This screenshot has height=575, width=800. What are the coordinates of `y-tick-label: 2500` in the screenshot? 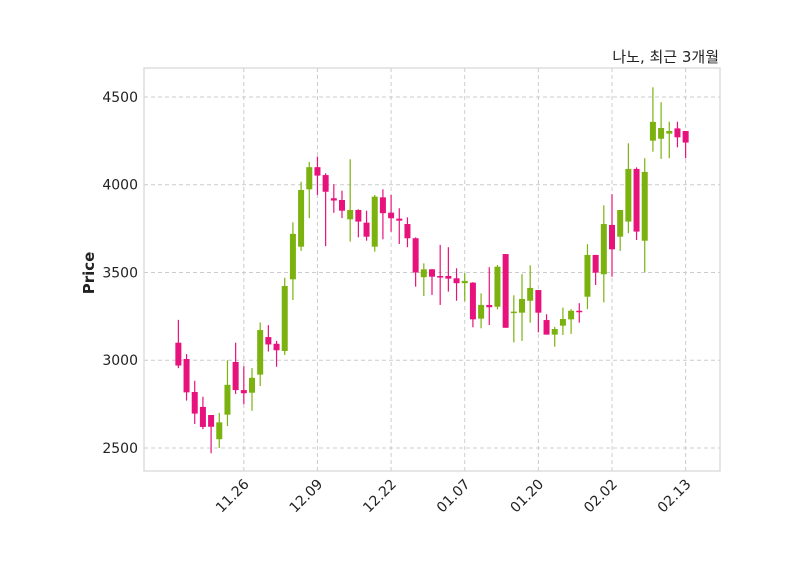 It's located at (120, 449).